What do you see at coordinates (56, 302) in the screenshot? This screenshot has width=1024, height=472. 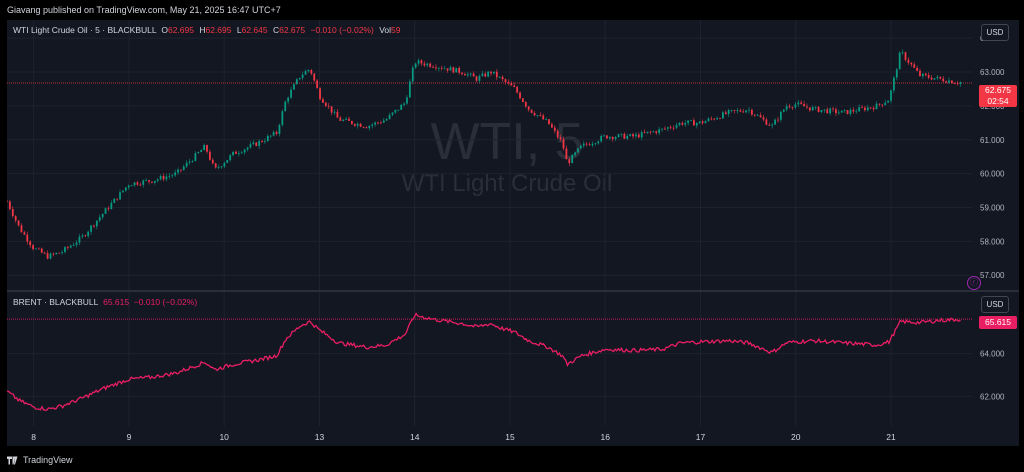 I see `brent-title: BRENT · BLACKBULL` at bounding box center [56, 302].